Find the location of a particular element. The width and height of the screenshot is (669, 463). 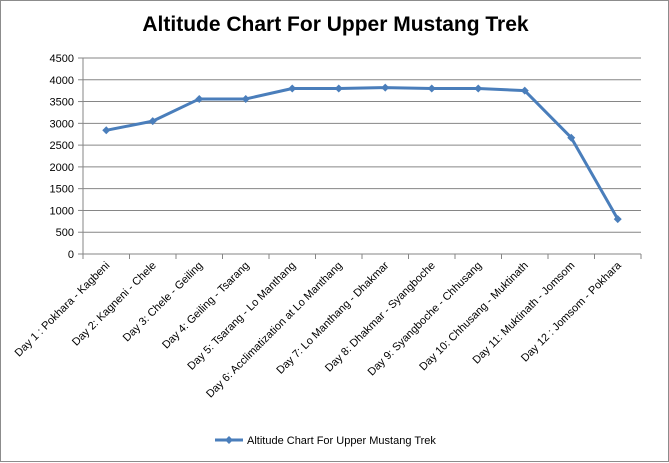

x-tick-label: Day 12 : Jomsom - Pokhara is located at coordinates (572, 312).